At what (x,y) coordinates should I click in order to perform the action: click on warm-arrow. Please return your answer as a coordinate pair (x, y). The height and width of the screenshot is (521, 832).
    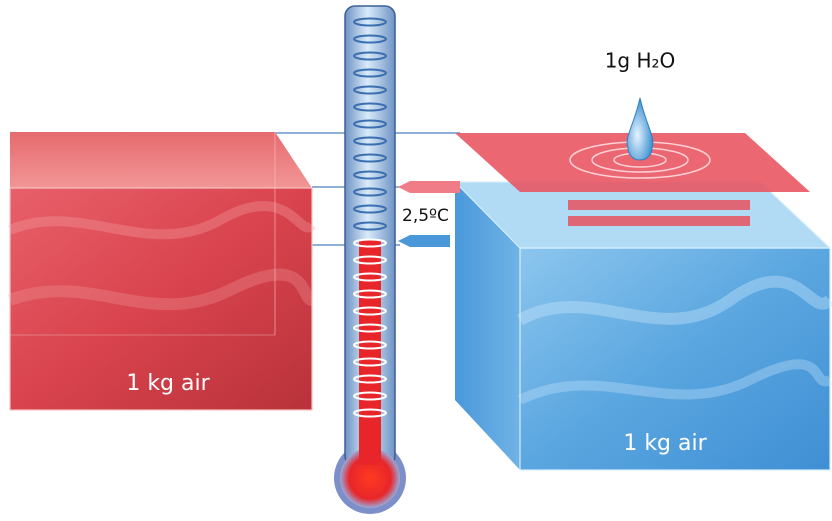
    Looking at the image, I should click on (429, 187).